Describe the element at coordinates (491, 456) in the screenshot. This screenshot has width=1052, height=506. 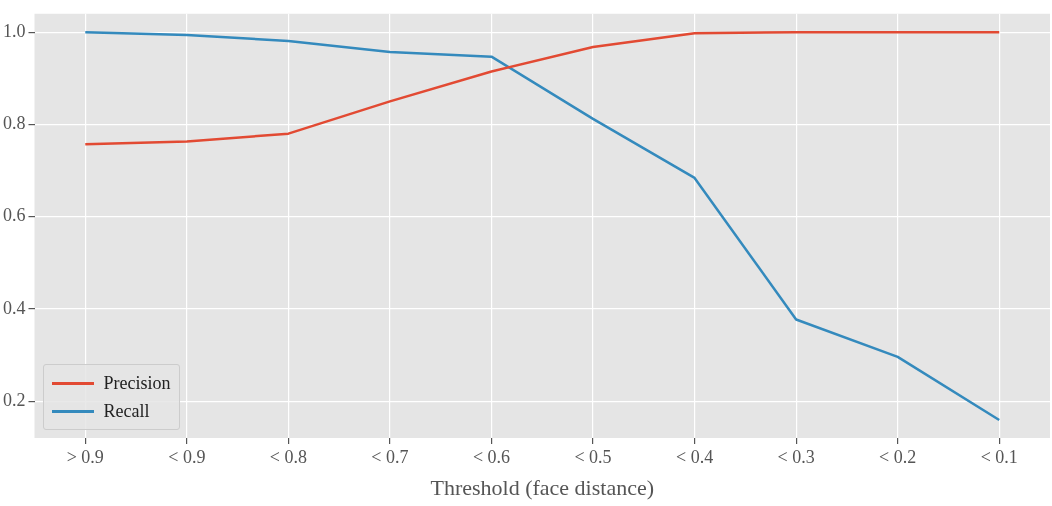
I see `x-tick-label: < 0.6` at that location.